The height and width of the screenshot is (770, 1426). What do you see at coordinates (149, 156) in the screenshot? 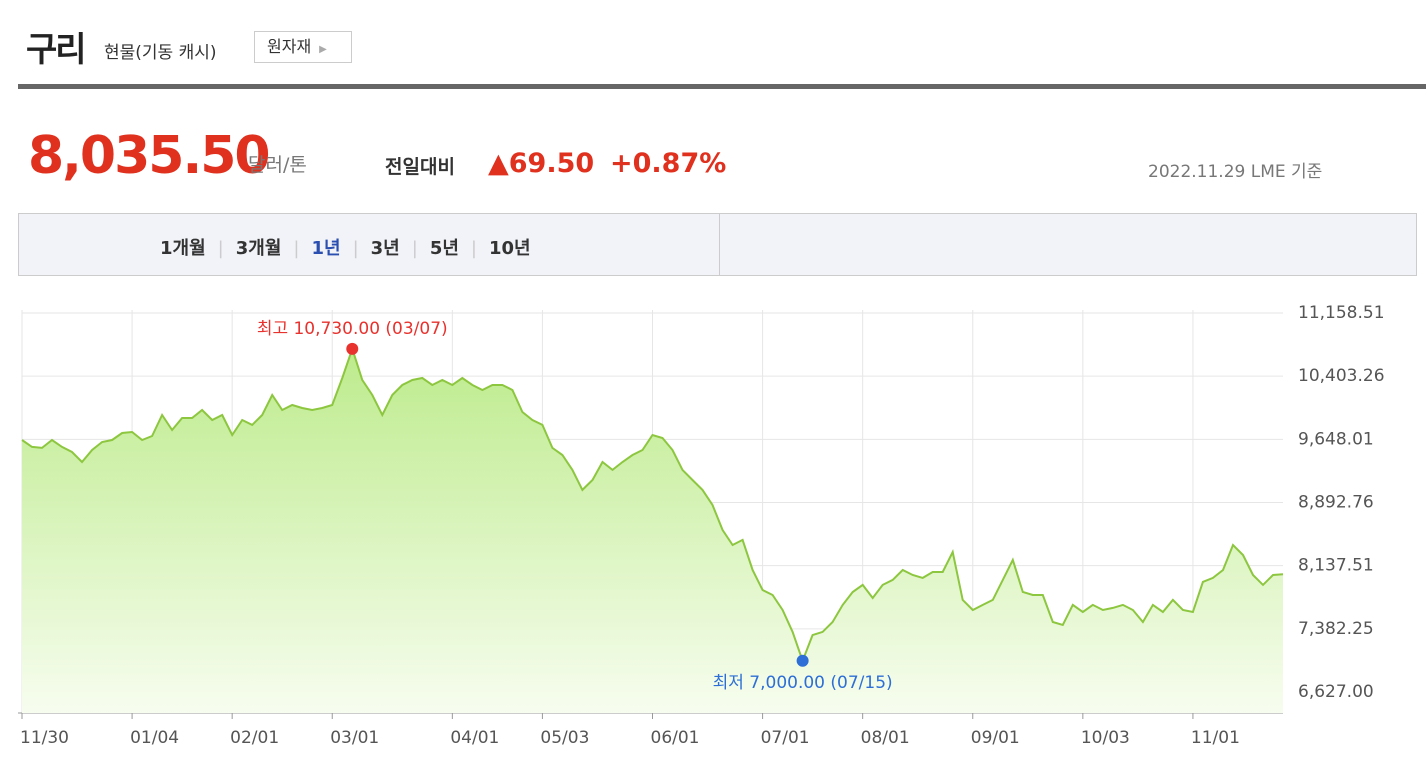
I see `price: 8,035.50` at bounding box center [149, 156].